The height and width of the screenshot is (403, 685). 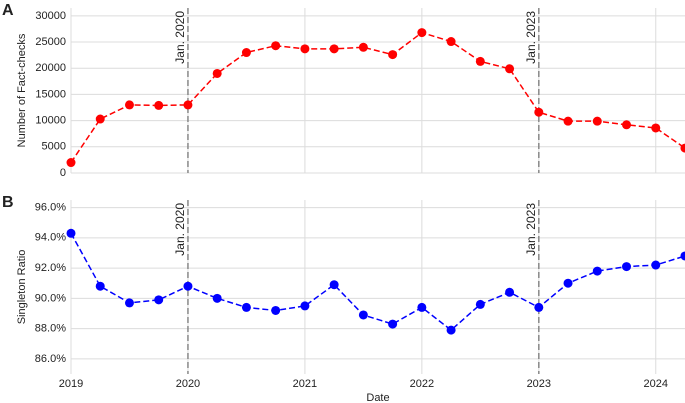 What do you see at coordinates (539, 384) in the screenshot?
I see `x-tick-label: 2023` at bounding box center [539, 384].